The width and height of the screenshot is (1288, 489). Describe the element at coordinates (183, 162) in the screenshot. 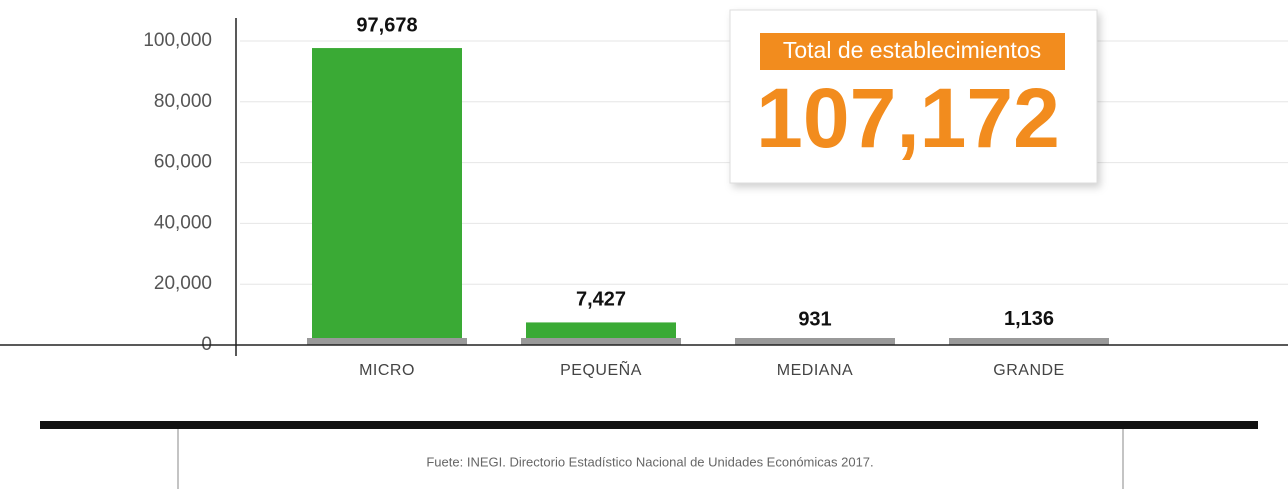

I see `y-tick-label: 60,000` at that location.